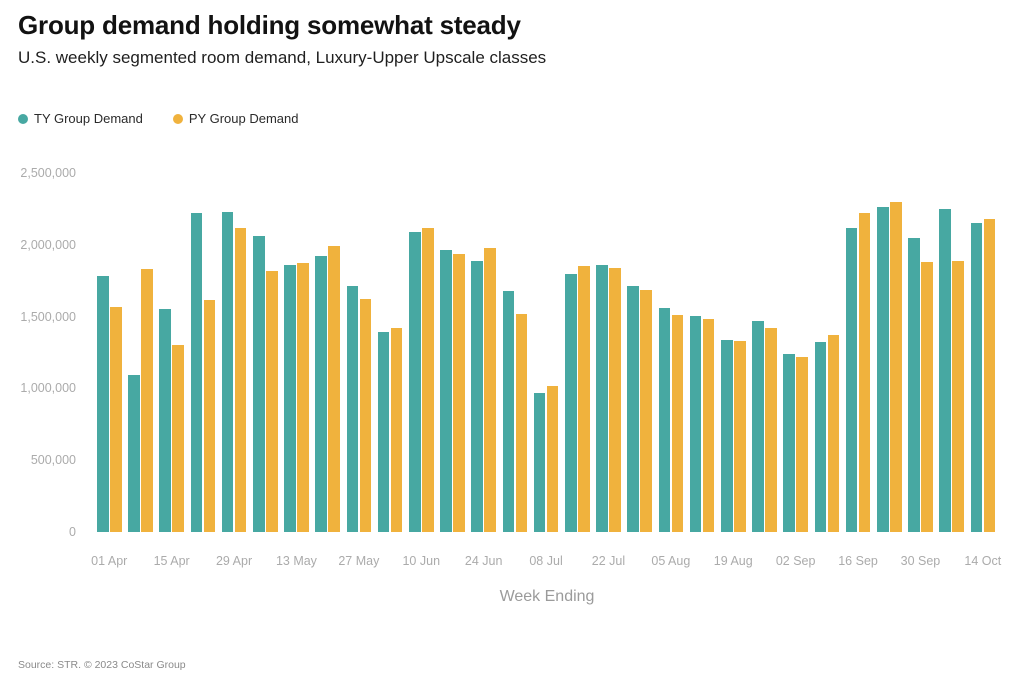 The height and width of the screenshot is (679, 1024). I want to click on x-tick-label: 22 Jul, so click(608, 561).